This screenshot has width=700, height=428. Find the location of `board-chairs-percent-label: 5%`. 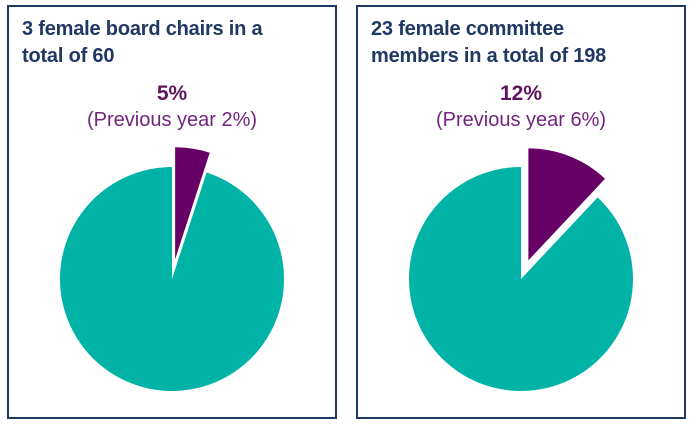

board-chairs-percent-label: 5% is located at coordinates (172, 93).